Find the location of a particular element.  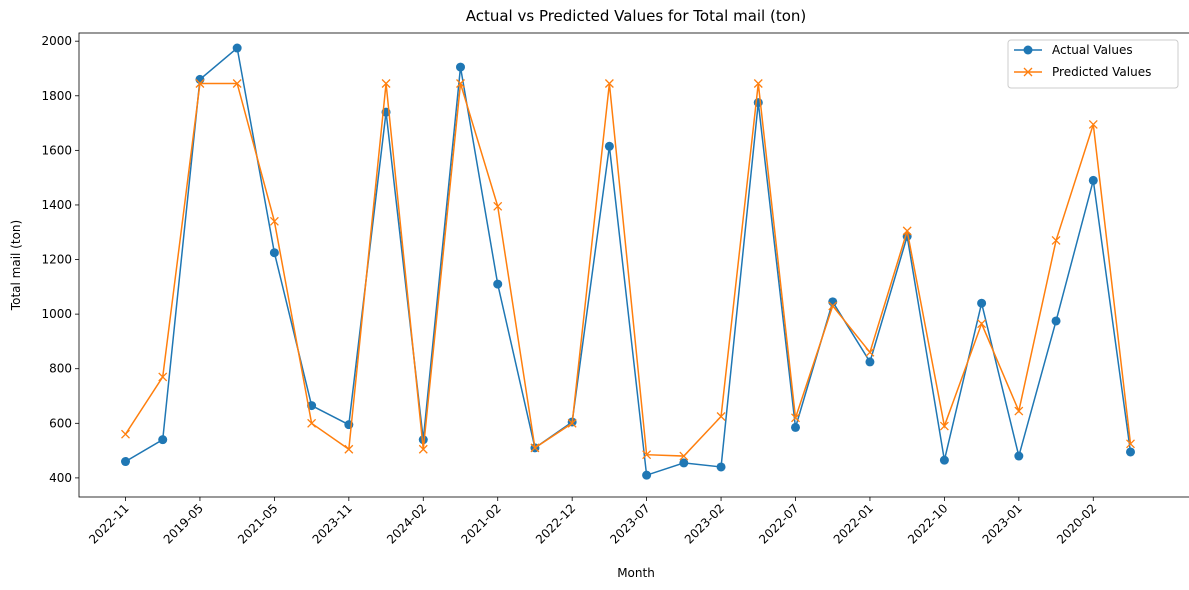

legend-predicted-label: Predicted Values is located at coordinates (1101, 72).